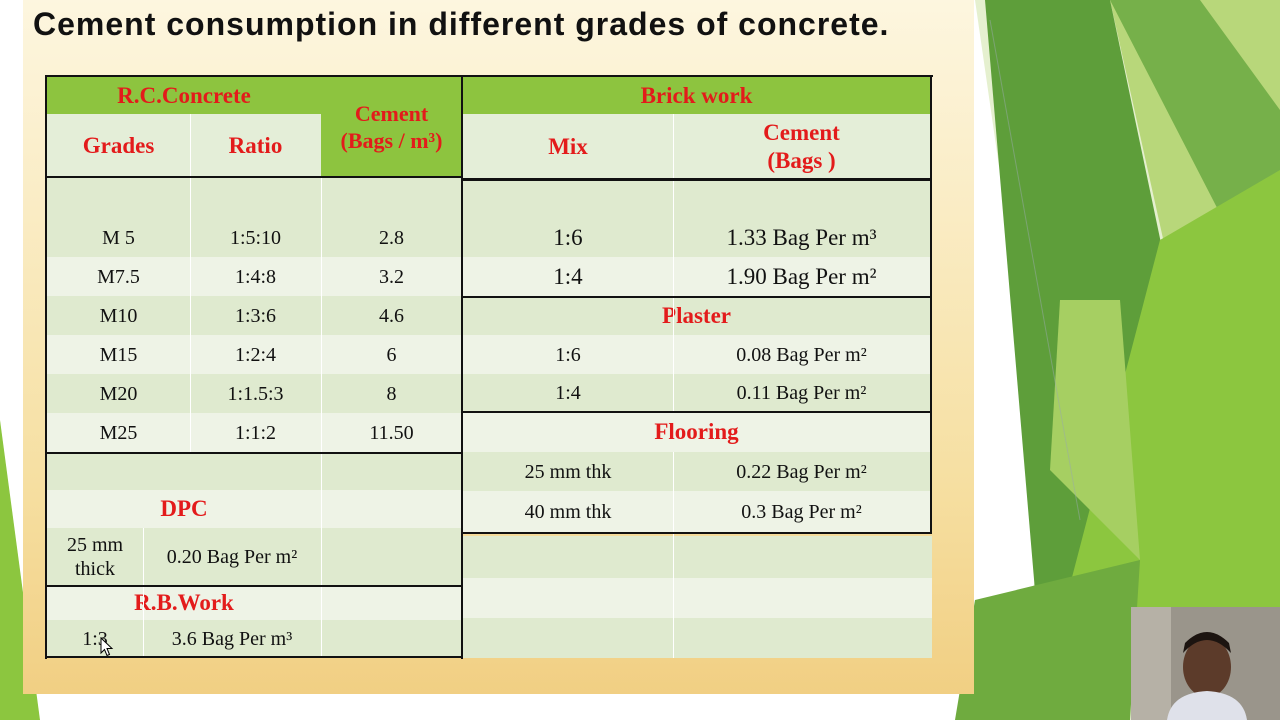 This screenshot has width=1280, height=720. Describe the element at coordinates (254, 198) in the screenshot. I see `rcc-blank-row` at that location.